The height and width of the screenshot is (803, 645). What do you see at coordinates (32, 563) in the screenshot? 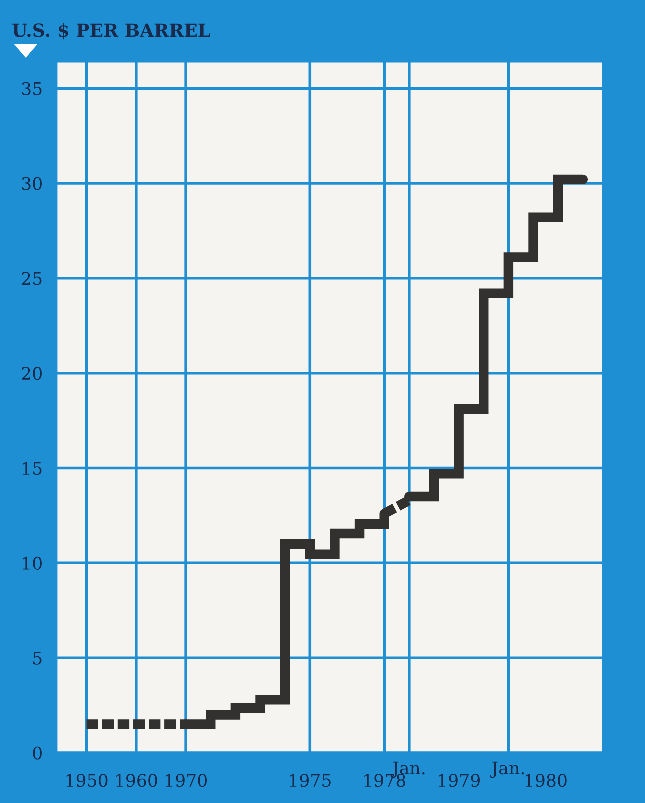
I see `y-tick-label: 10` at bounding box center [32, 563].